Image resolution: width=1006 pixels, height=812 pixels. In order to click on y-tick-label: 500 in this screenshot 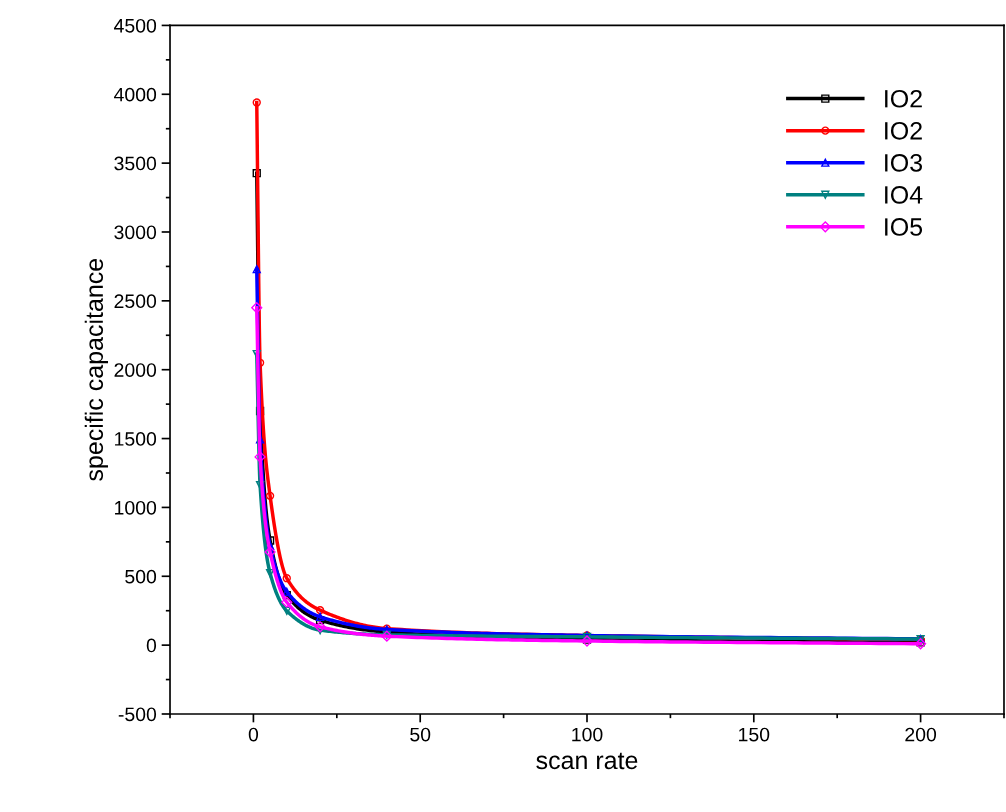, I will do `click(141, 576)`.